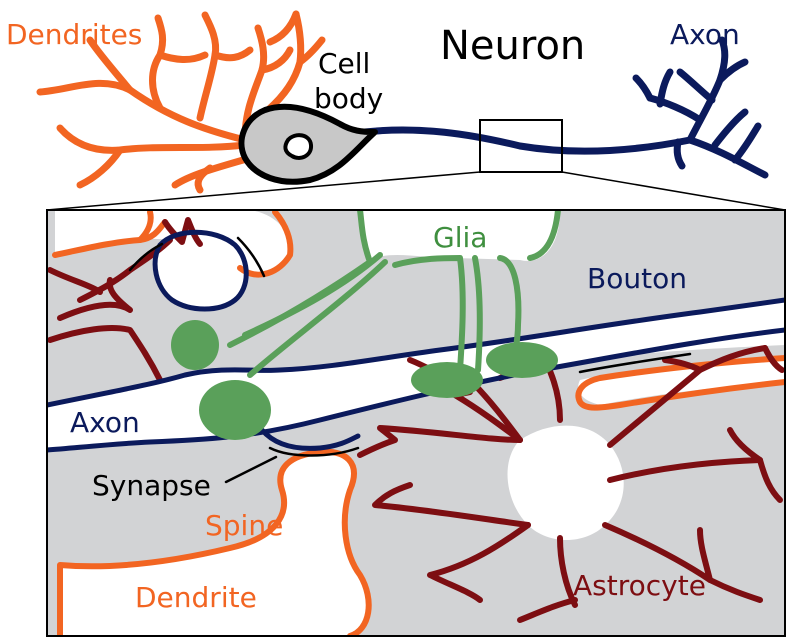  Describe the element at coordinates (74, 34) in the screenshot. I see `label-dendrites: Dendrites` at that location.